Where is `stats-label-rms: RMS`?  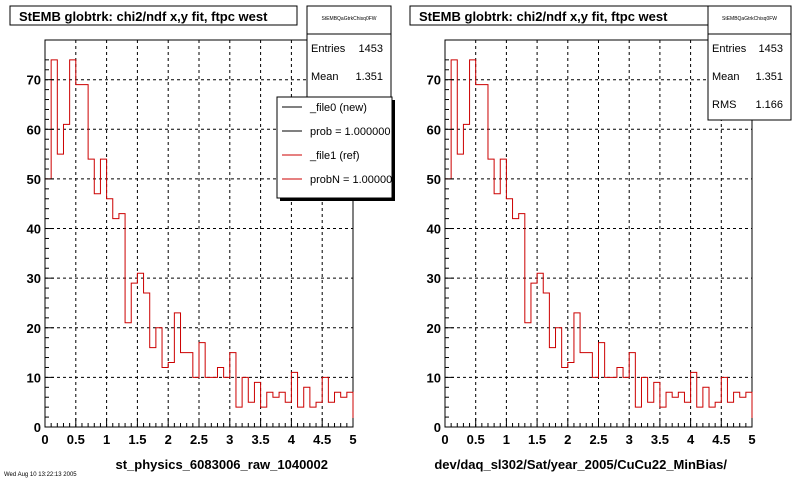
stats-label-rms: RMS is located at coordinates (724, 105).